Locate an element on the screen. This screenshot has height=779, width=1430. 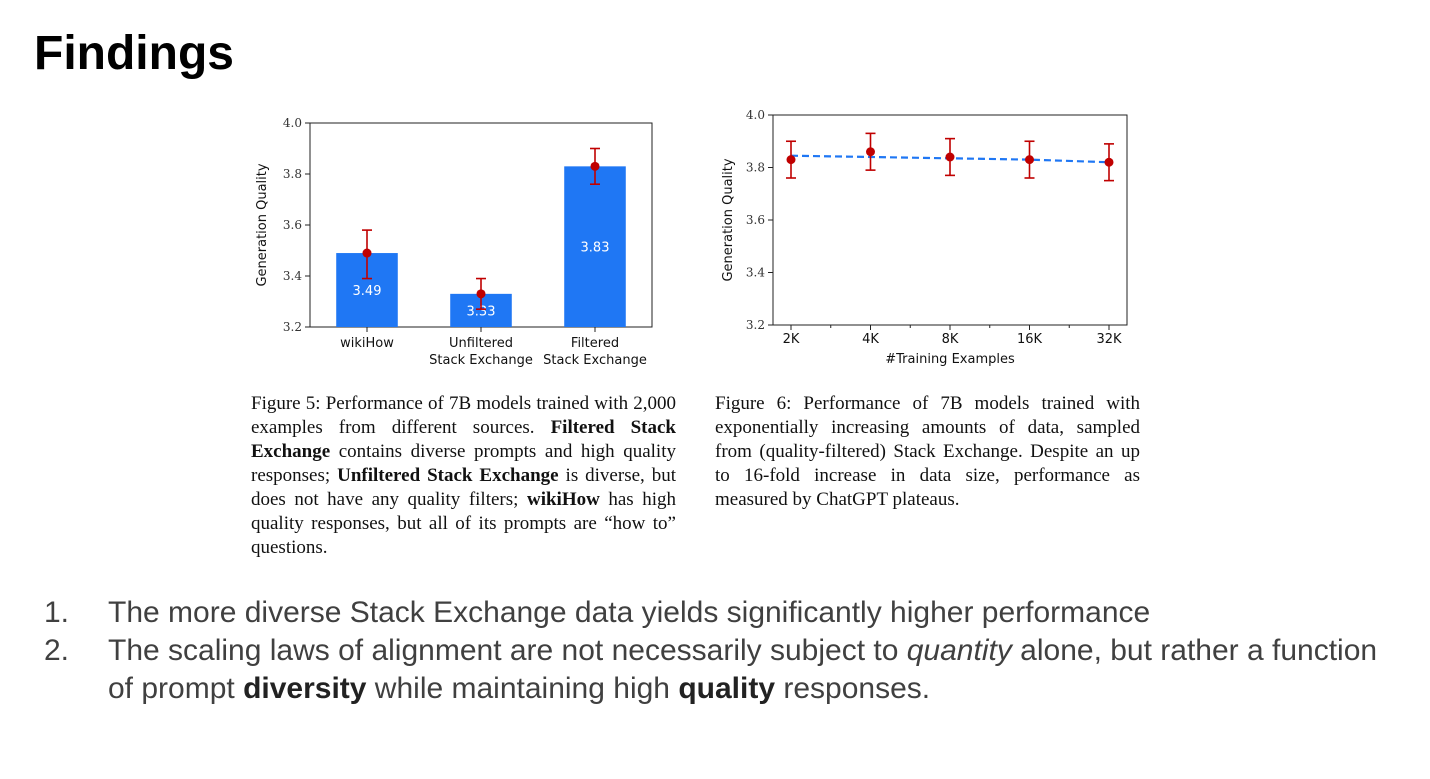
bar-value-label: 3.83 is located at coordinates (595, 248).